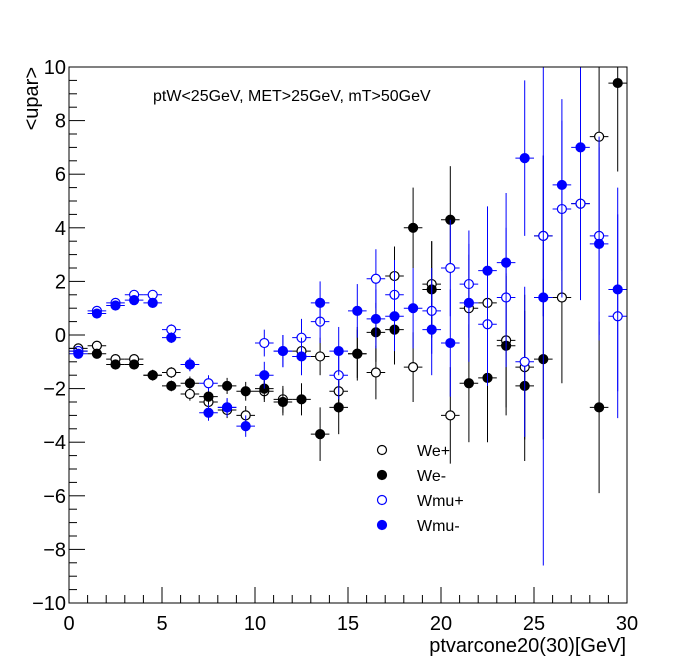  What do you see at coordinates (32, 98) in the screenshot?
I see `y-axis-label: <upar>` at bounding box center [32, 98].